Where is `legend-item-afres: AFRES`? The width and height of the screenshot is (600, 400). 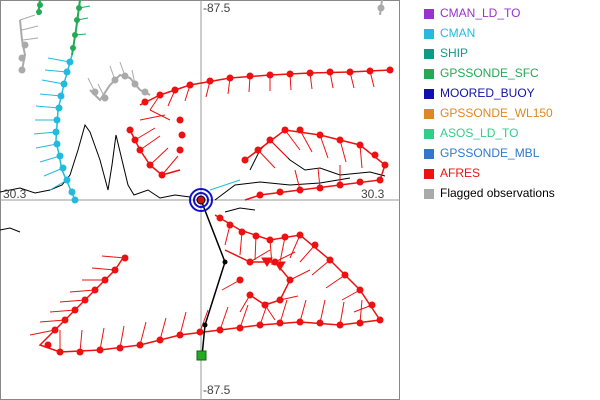 legend-item-afres: AFRES is located at coordinates (508, 174).